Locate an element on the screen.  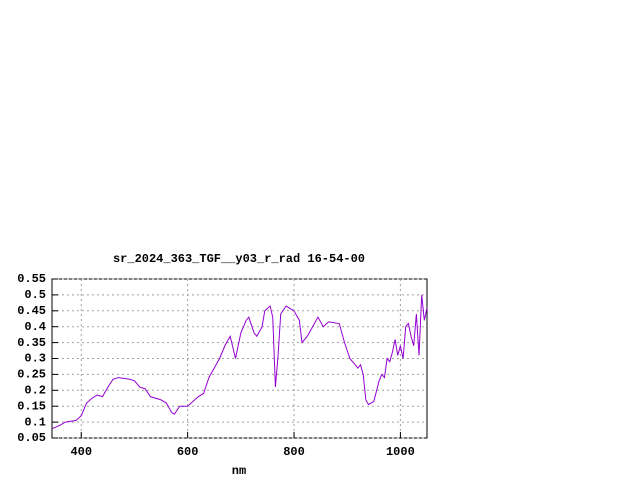
x-axis-label: nm is located at coordinates (239, 471).